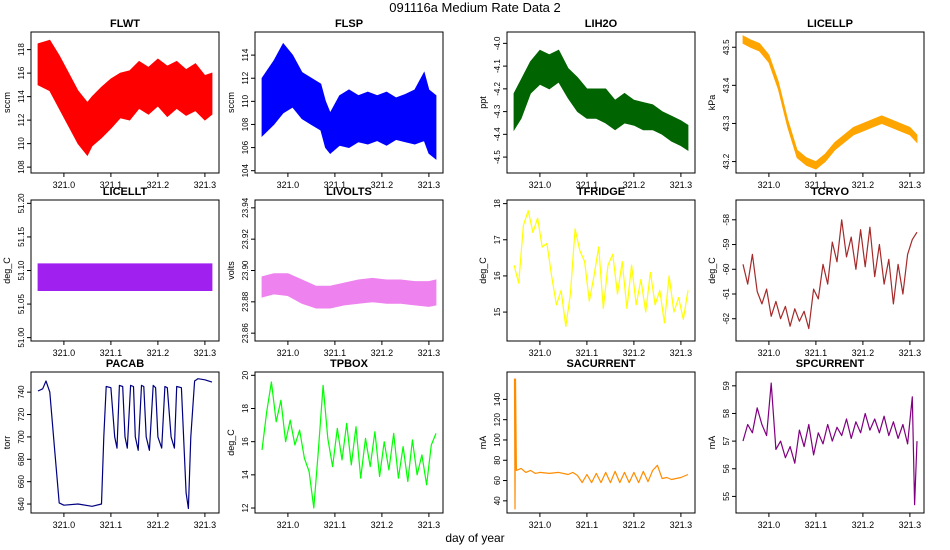 Image resolution: width=950 pixels, height=550 pixels. What do you see at coordinates (21, 49) in the screenshot?
I see `y-tick-label: 118` at bounding box center [21, 49].